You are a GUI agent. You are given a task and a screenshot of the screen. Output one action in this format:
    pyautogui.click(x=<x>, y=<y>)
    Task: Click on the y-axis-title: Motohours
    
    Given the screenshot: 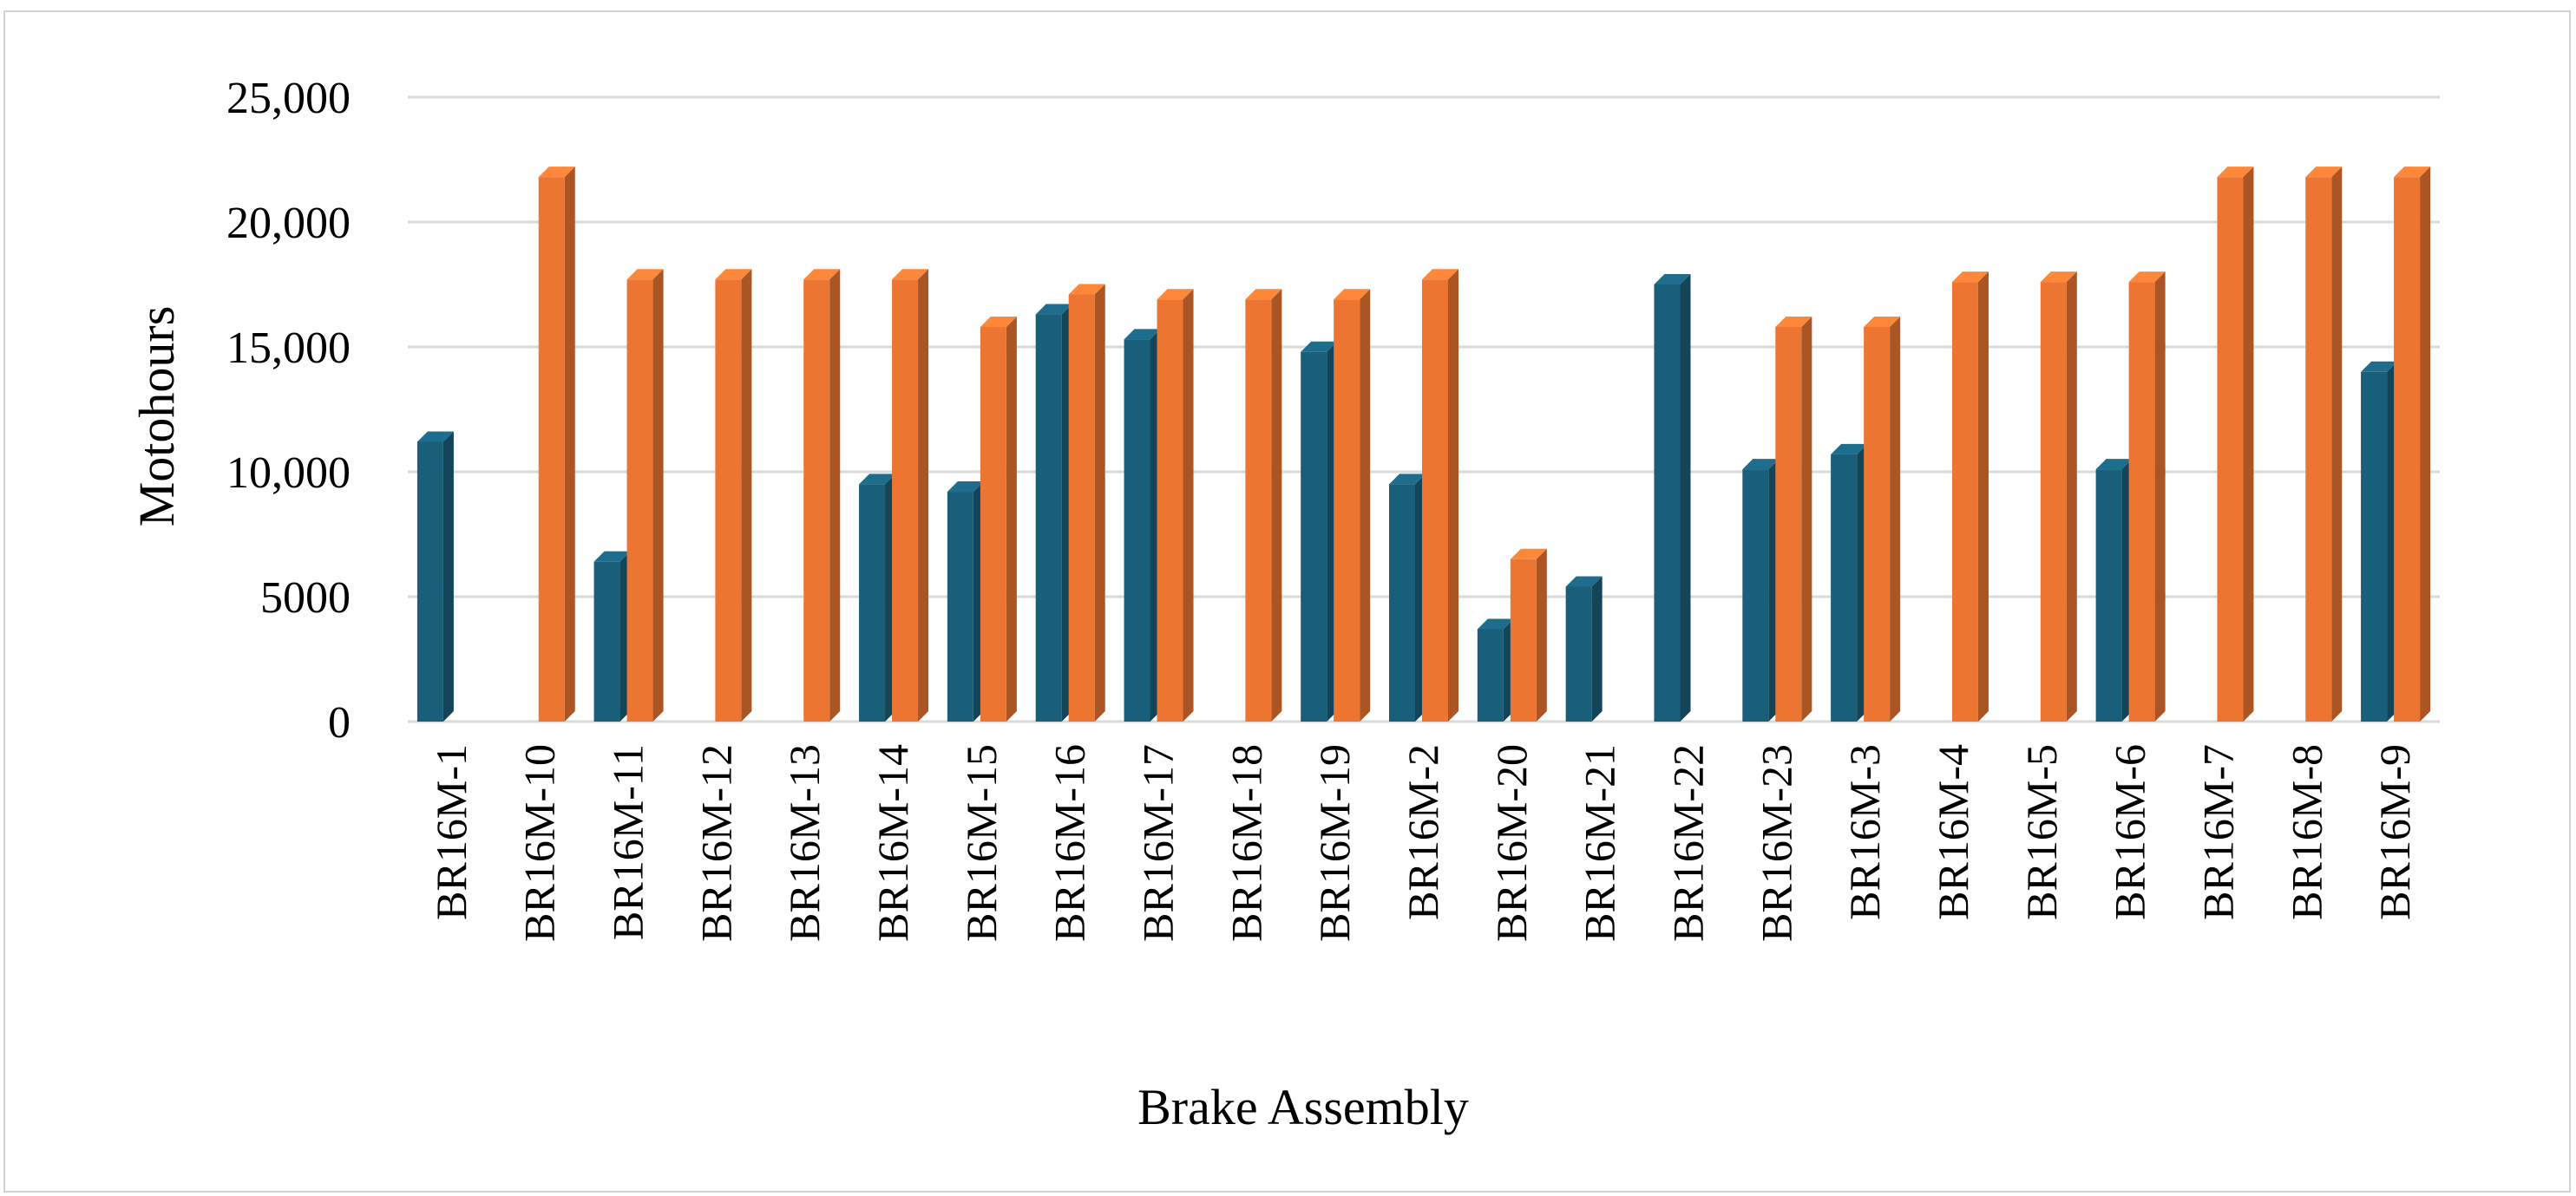 What is the action you would take?
    pyautogui.click(x=156, y=416)
    